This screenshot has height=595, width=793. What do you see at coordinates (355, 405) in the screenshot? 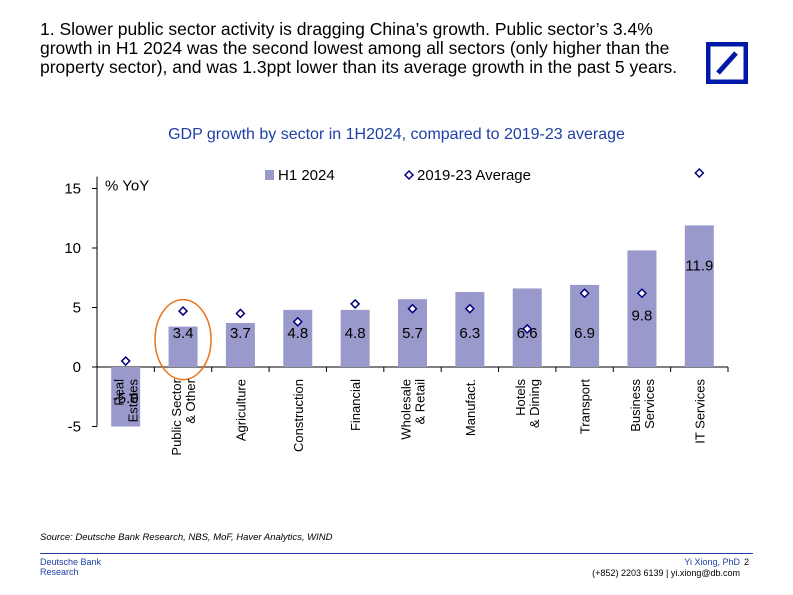
I see `x-category-label: Financial` at bounding box center [355, 405].